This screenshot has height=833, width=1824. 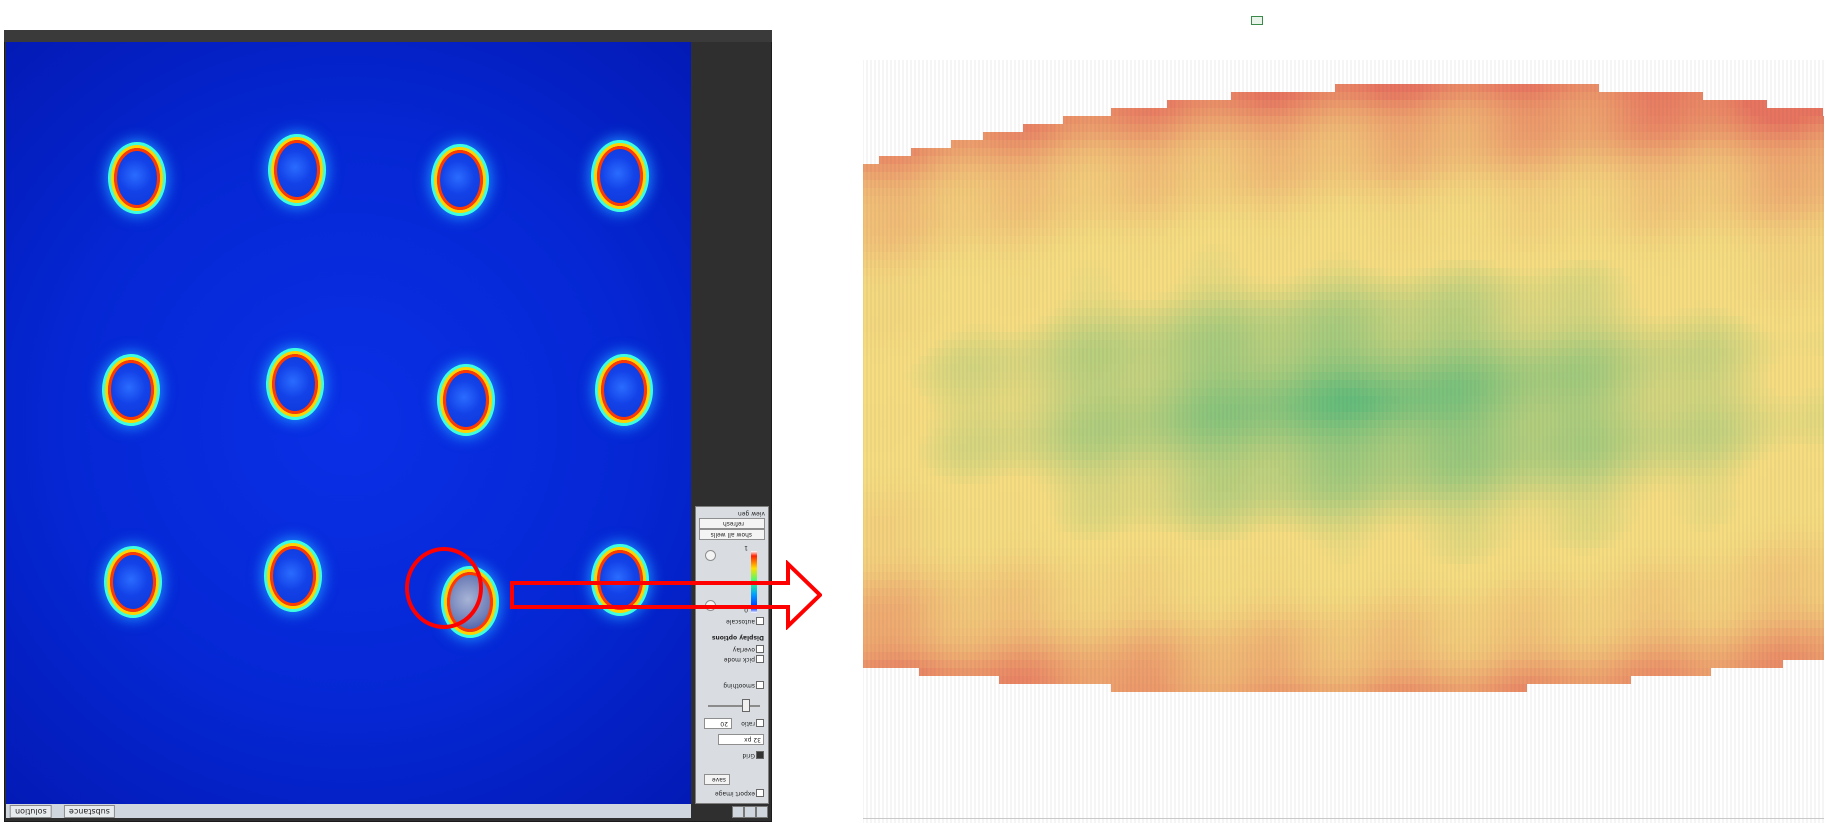 What do you see at coordinates (717, 779) in the screenshot?
I see `save-button: save` at bounding box center [717, 779].